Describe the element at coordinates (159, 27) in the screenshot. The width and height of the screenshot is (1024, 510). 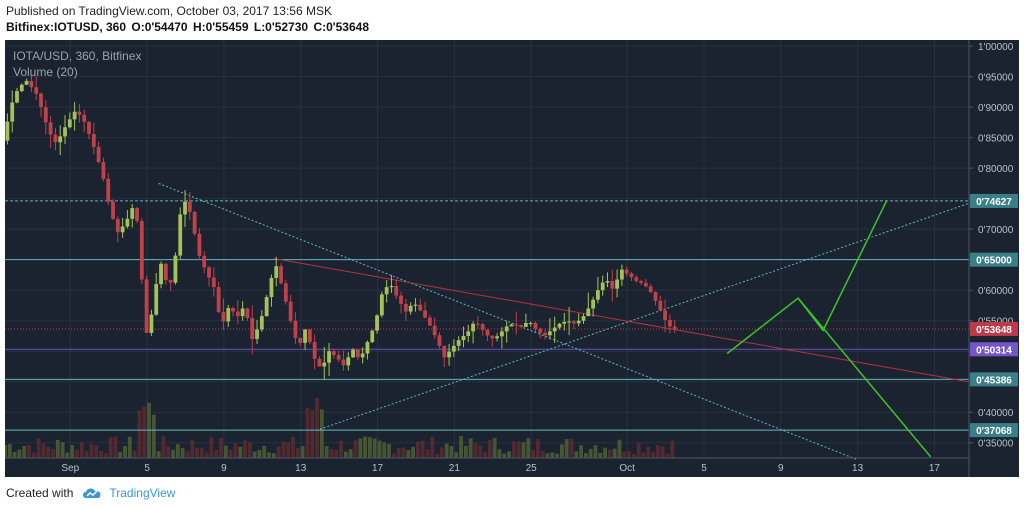
I see `open-value: O:0'54470` at that location.